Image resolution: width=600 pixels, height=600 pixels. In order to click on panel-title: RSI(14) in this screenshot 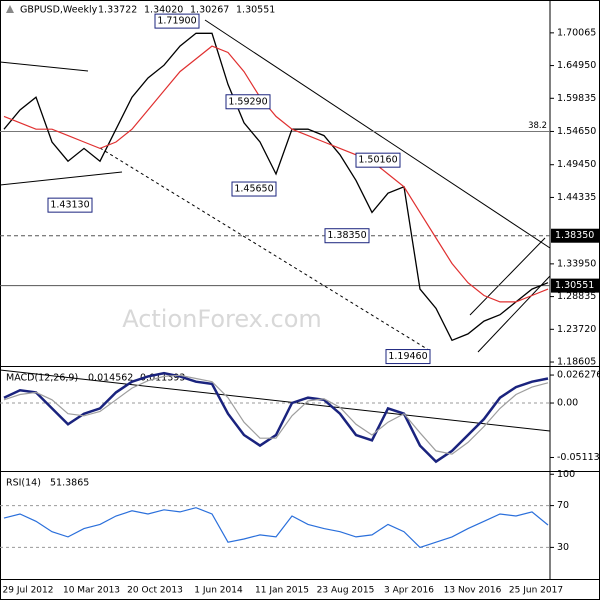, I will do `click(23, 483)`.